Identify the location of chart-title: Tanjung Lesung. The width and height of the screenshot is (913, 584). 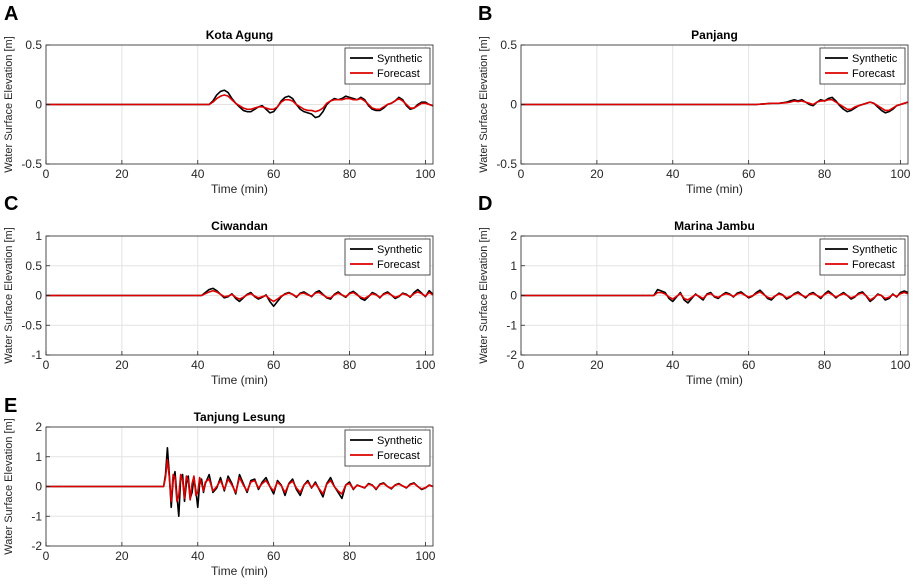
(240, 417).